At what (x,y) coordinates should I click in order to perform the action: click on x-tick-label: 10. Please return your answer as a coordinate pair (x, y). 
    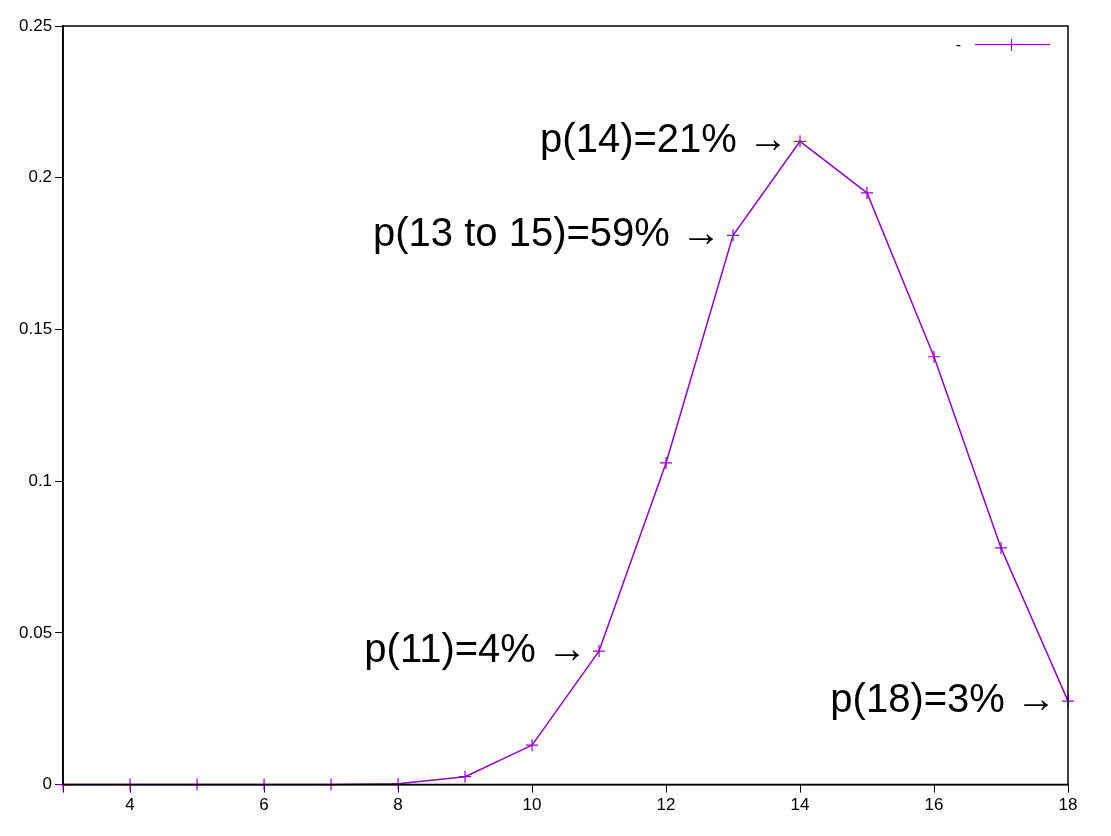
    Looking at the image, I should click on (532, 805).